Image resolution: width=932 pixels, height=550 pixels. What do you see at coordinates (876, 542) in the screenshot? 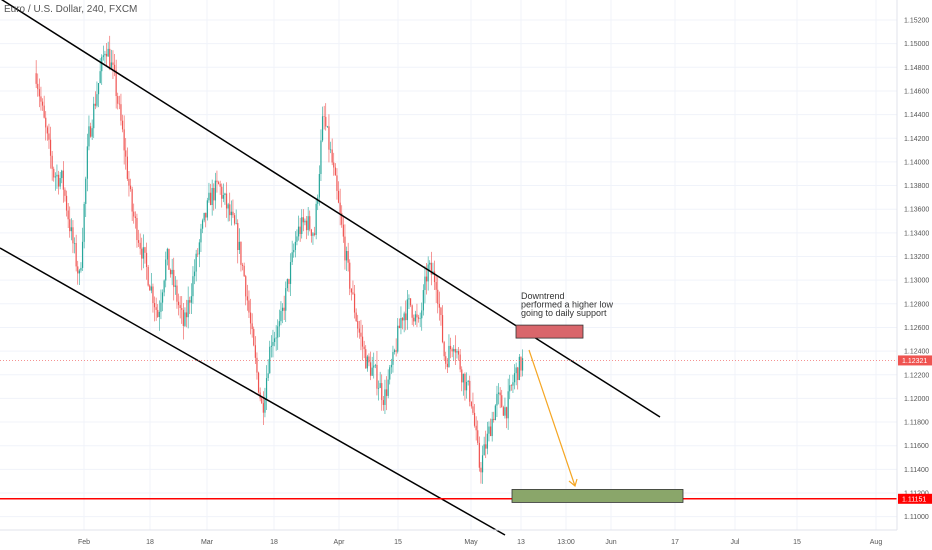
I see `x-tick-label: Aug` at bounding box center [876, 542].